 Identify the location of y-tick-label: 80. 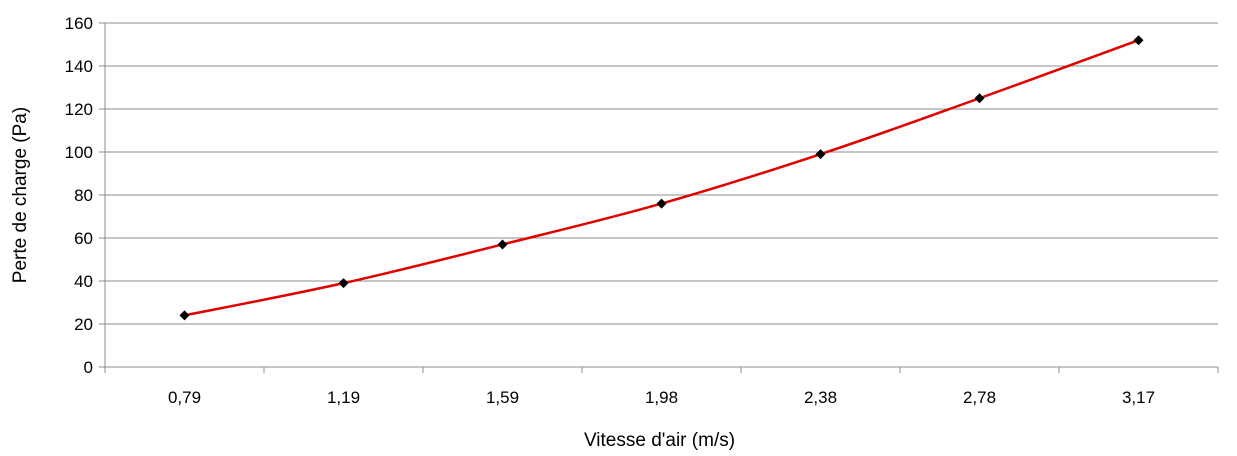
(83, 195).